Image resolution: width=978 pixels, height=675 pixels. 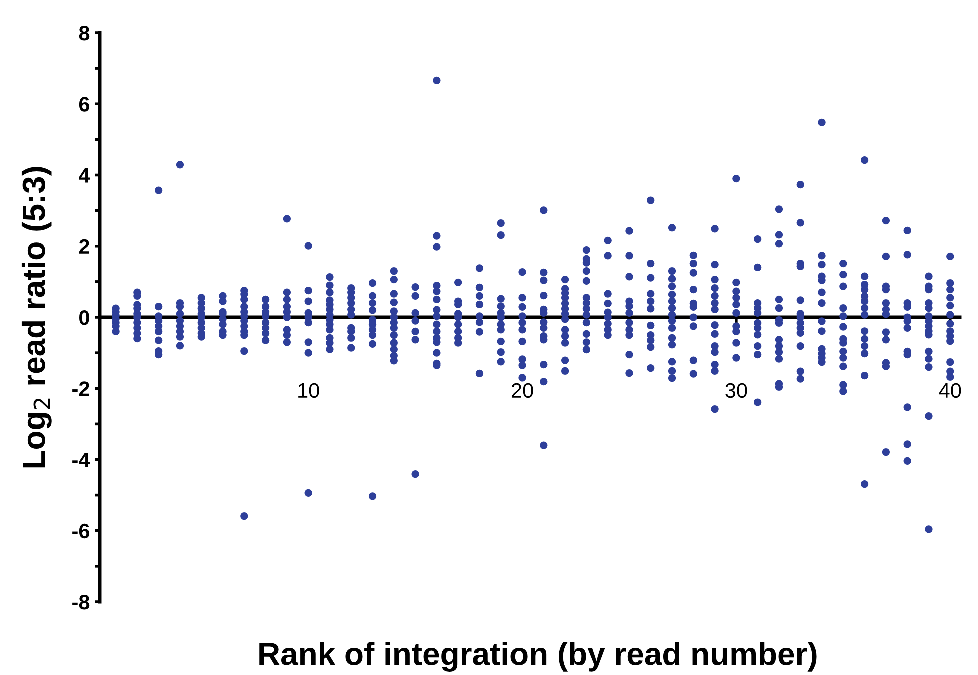 What do you see at coordinates (84, 246) in the screenshot?
I see `y-tick-label: 2` at bounding box center [84, 246].